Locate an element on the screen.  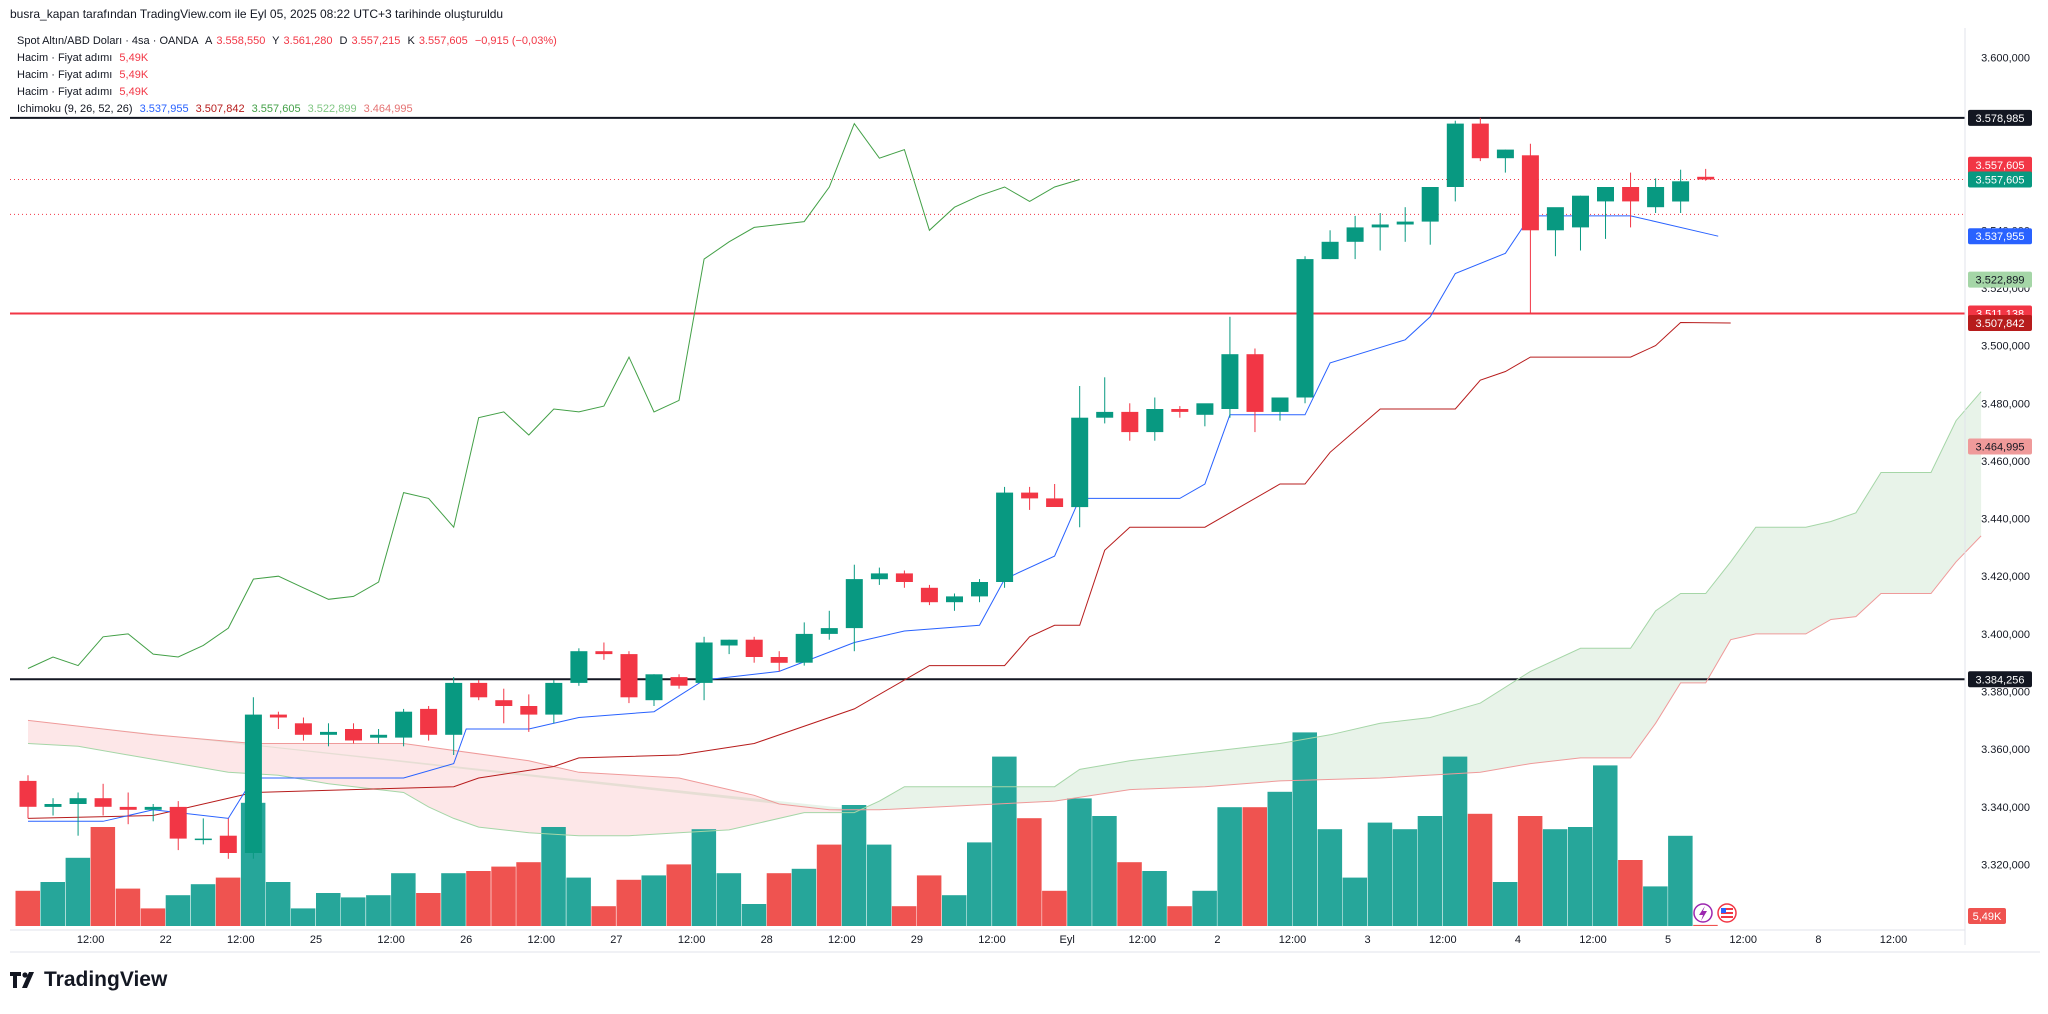
ichimoku-chikou-value: 3.557,605 is located at coordinates (276, 109).